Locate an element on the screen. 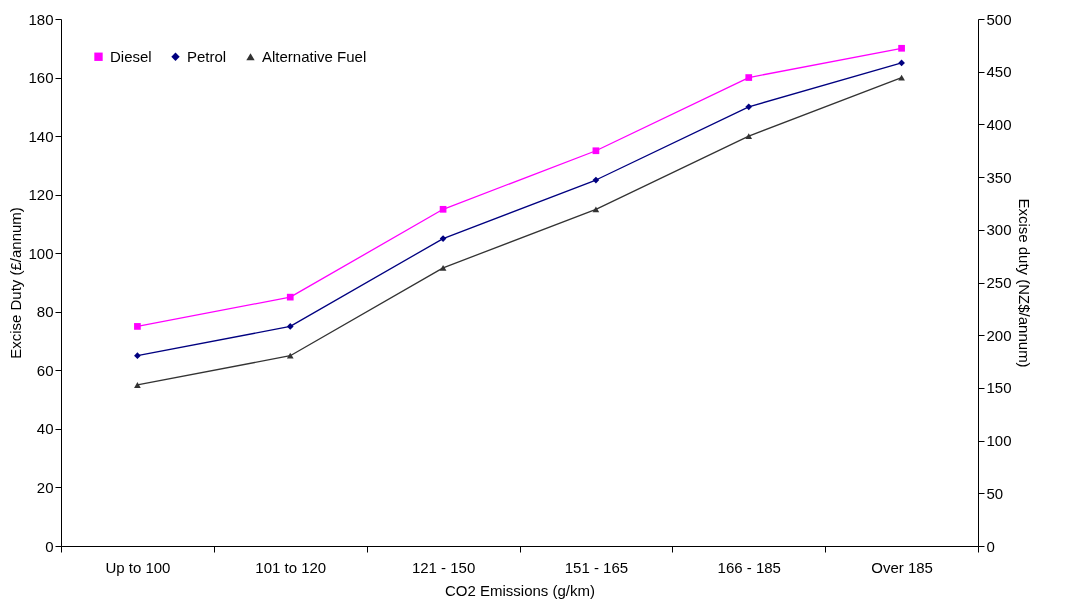  x-tick-label: 101 to 120 is located at coordinates (291, 567).